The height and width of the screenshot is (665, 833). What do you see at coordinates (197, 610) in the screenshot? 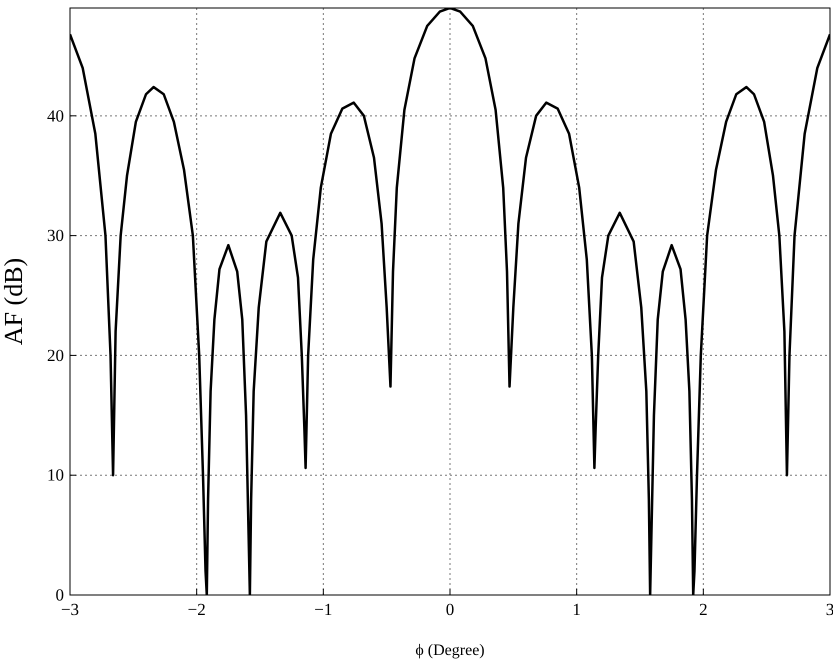
I see `x-tick-label: −2` at bounding box center [197, 610].